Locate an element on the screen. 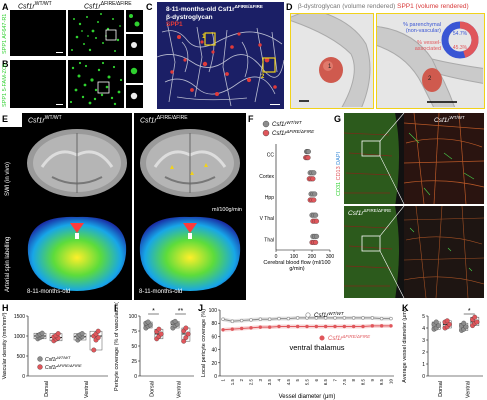  y-tick-label: 1500 is located at coordinates (19, 317).